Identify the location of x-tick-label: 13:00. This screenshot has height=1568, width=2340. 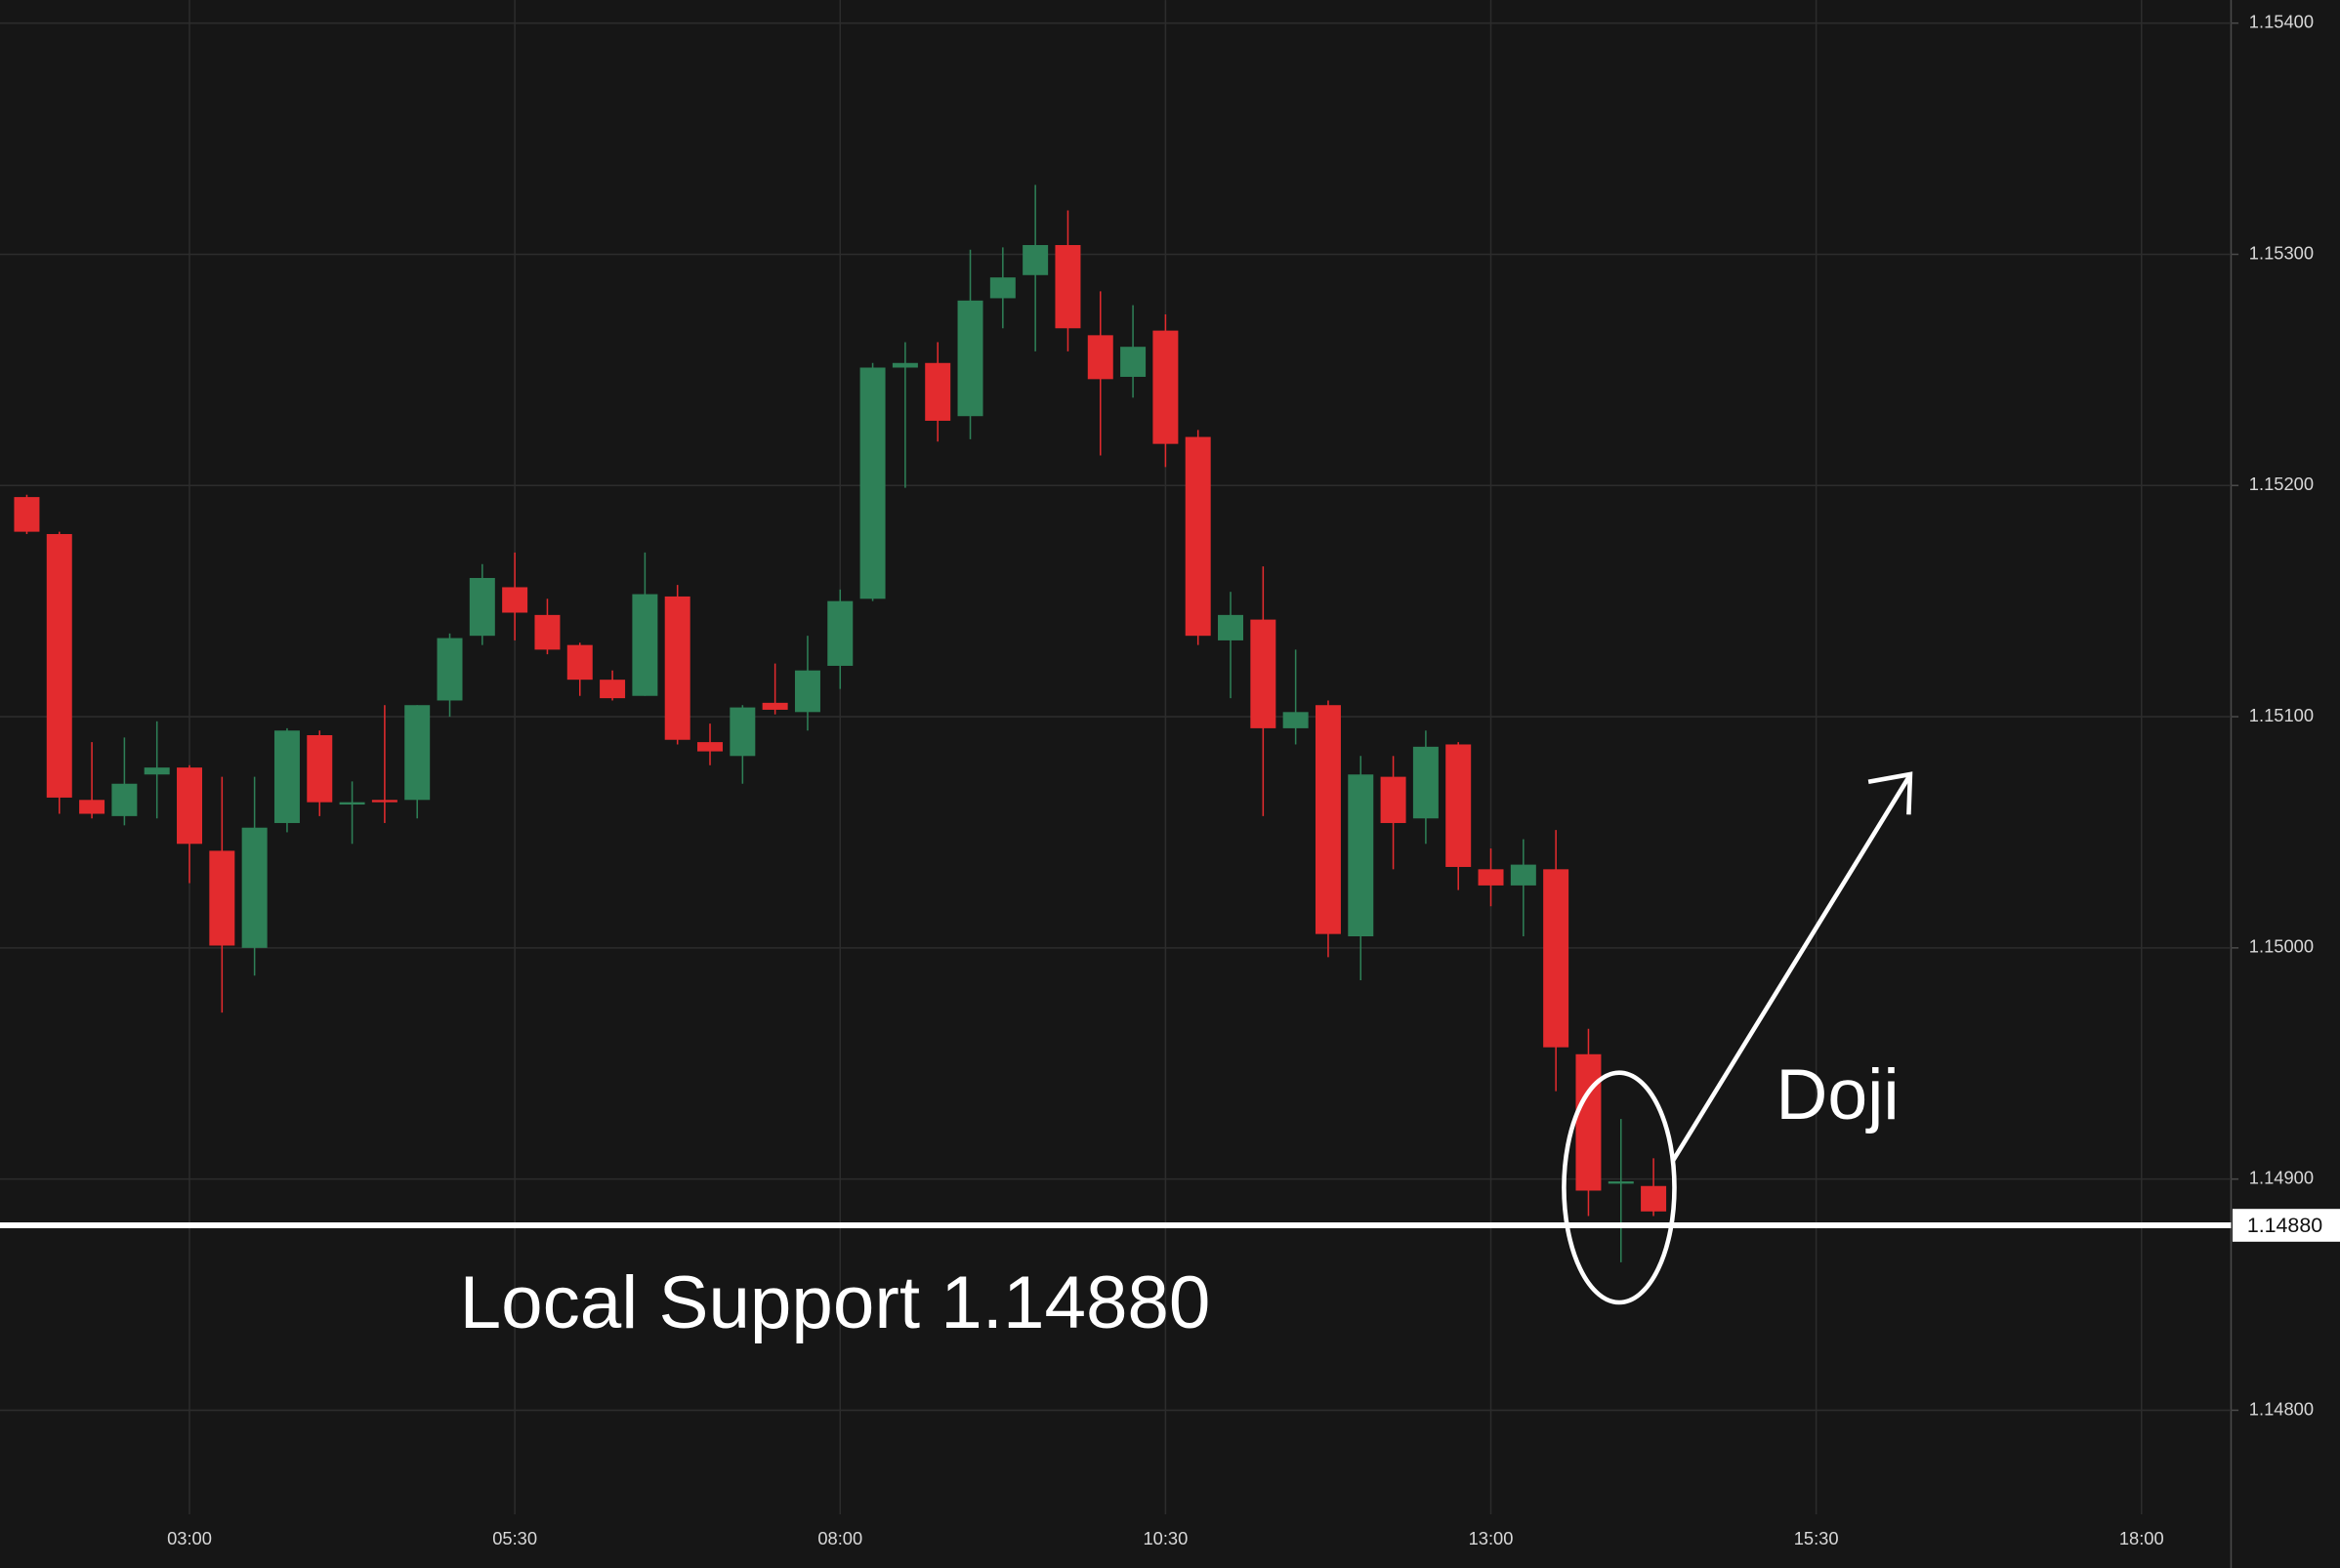
(1491, 1538).